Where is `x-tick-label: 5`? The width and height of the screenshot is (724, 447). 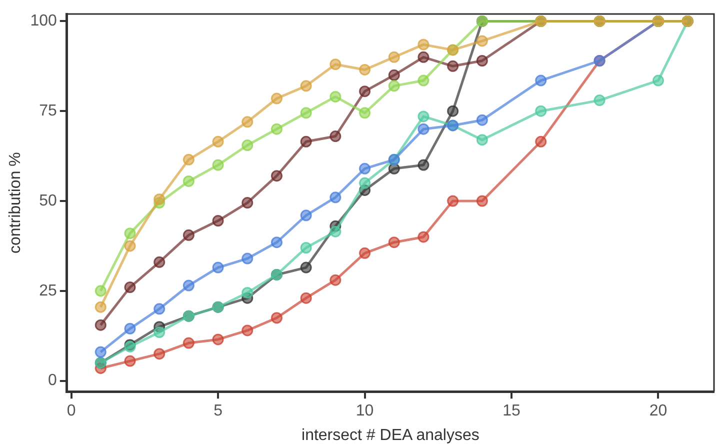
x-tick-label: 5 is located at coordinates (218, 411).